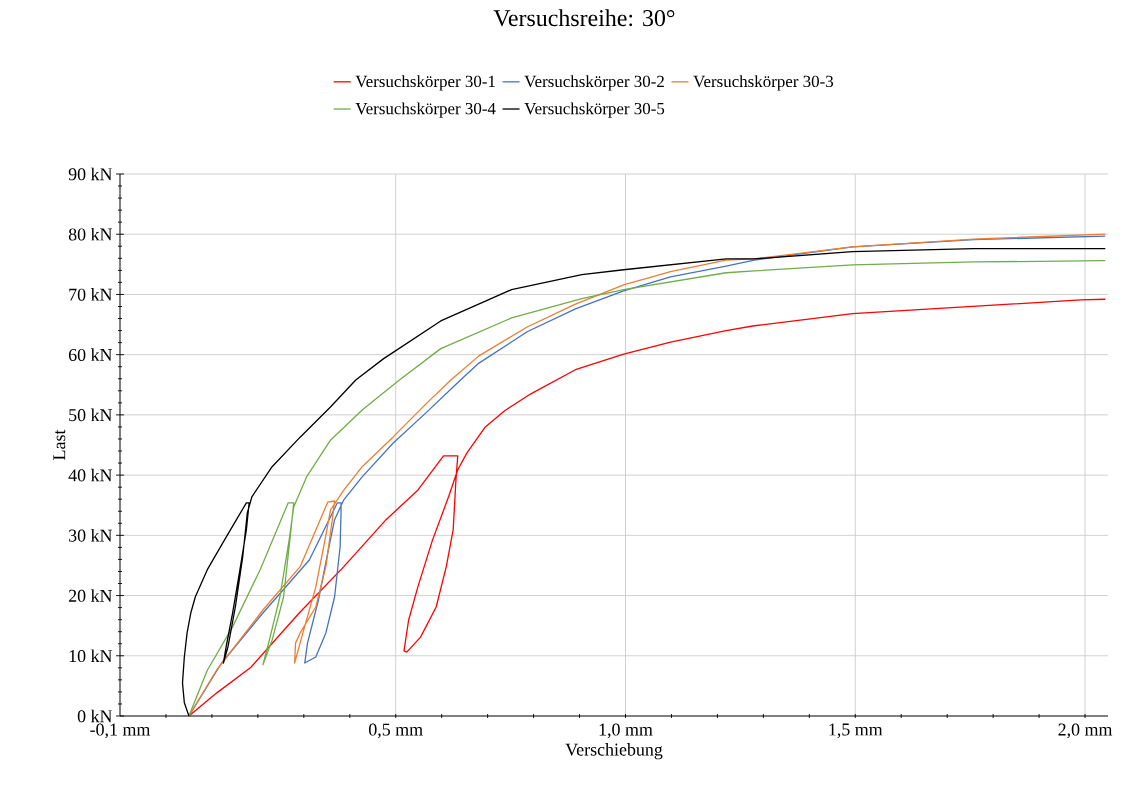  Describe the element at coordinates (396, 731) in the screenshot. I see `x-tick-label: 0,5 mm` at that location.